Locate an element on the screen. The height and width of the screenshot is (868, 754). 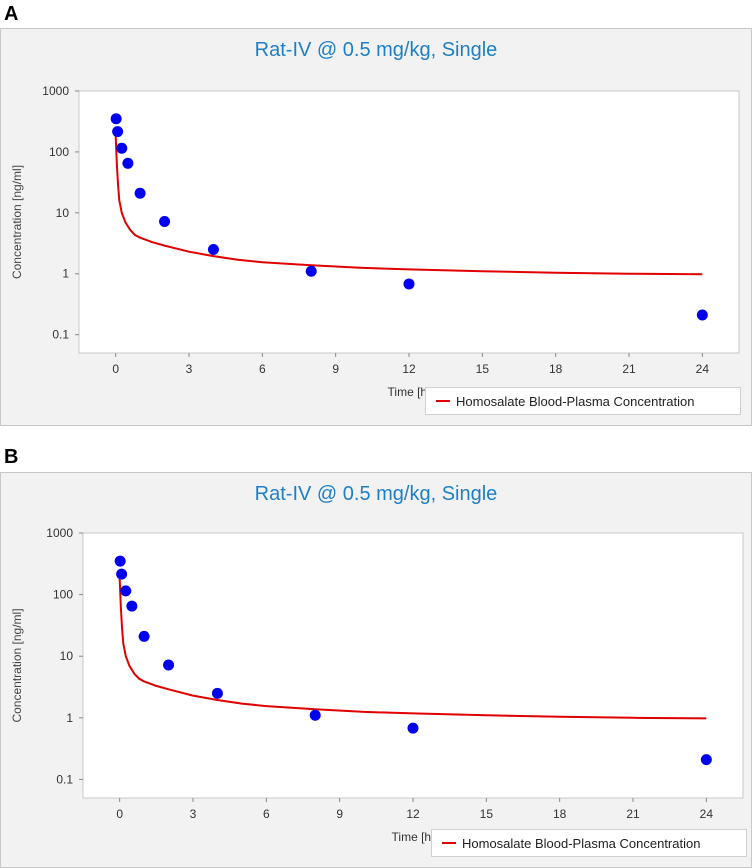
panel-label-a: A is located at coordinates (11, 14).